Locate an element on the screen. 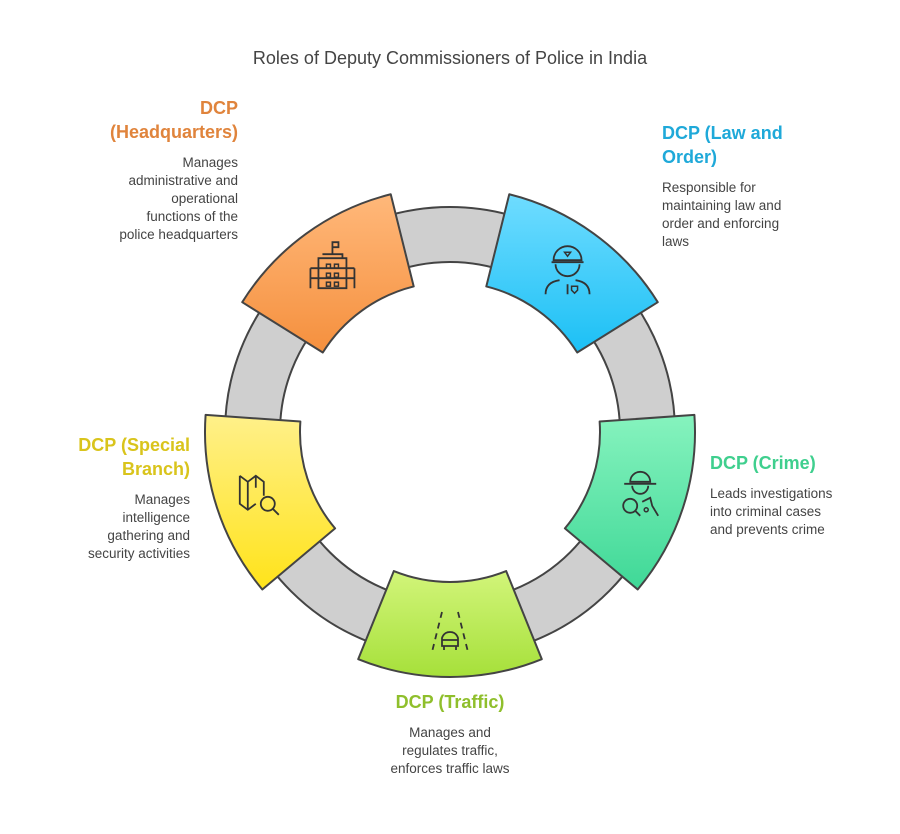  segment-special-branch is located at coordinates (270, 502).